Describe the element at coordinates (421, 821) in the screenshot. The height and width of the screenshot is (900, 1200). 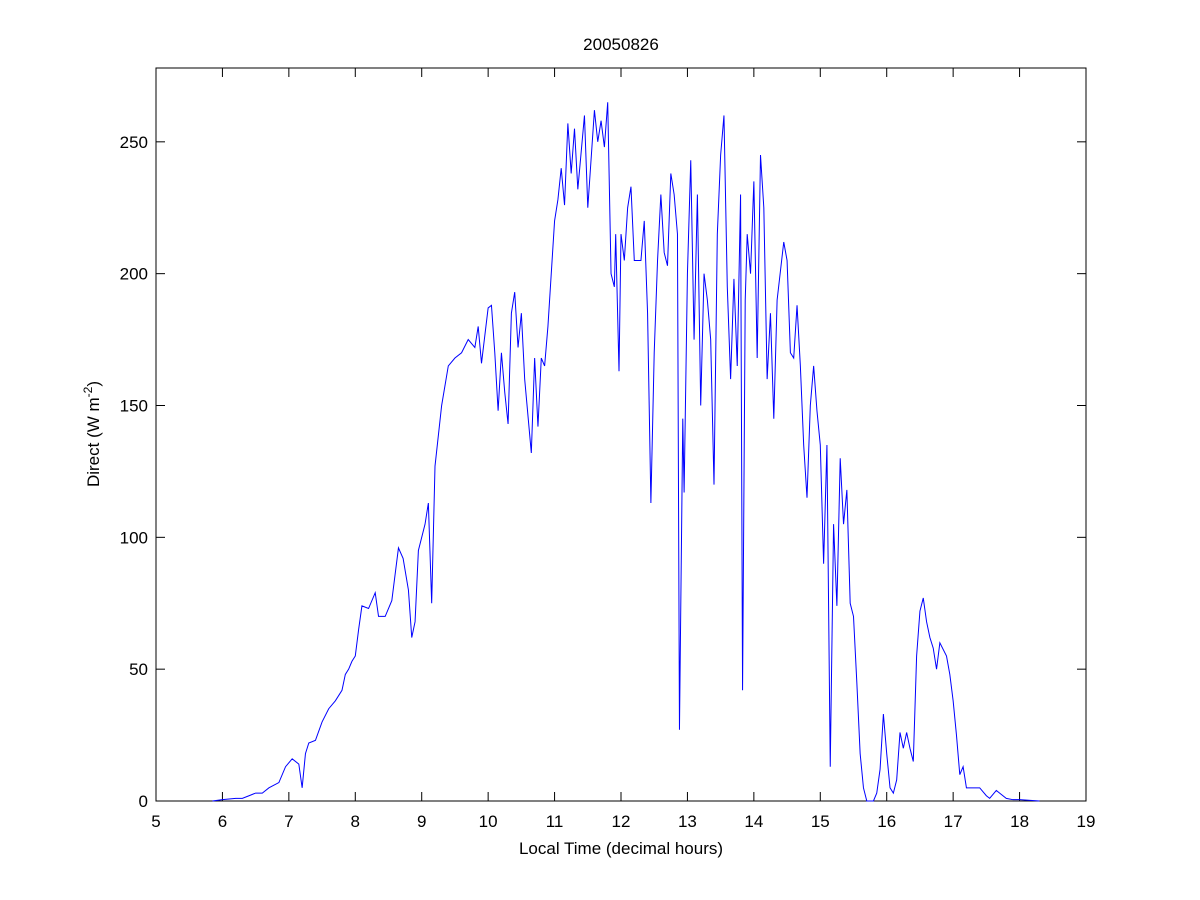
I see `x-tick-label: 9` at that location.